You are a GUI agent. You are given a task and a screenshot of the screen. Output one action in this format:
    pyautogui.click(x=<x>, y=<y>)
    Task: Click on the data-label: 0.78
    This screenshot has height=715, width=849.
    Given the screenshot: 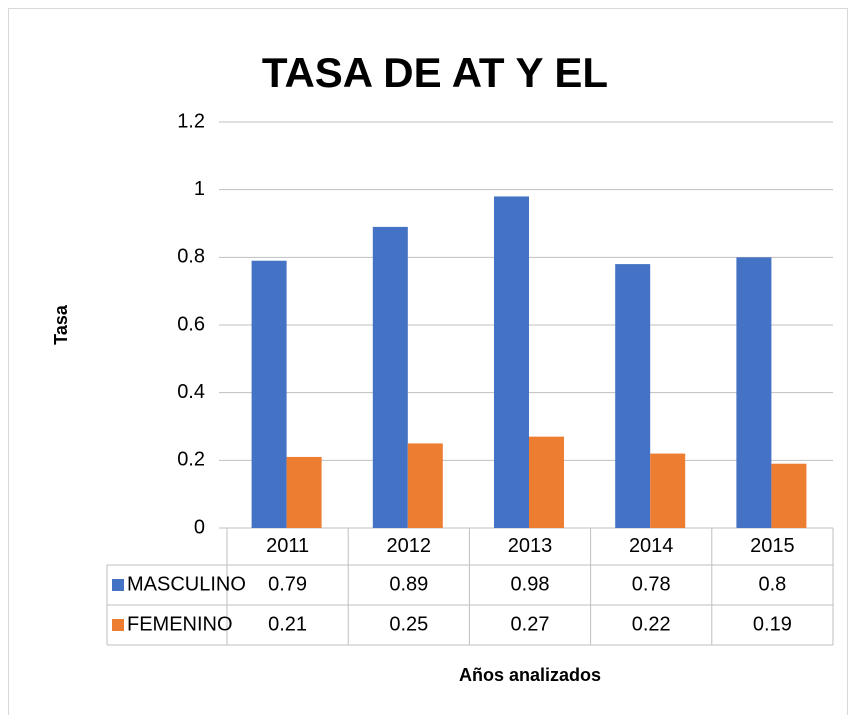 What is the action you would take?
    pyautogui.click(x=651, y=584)
    